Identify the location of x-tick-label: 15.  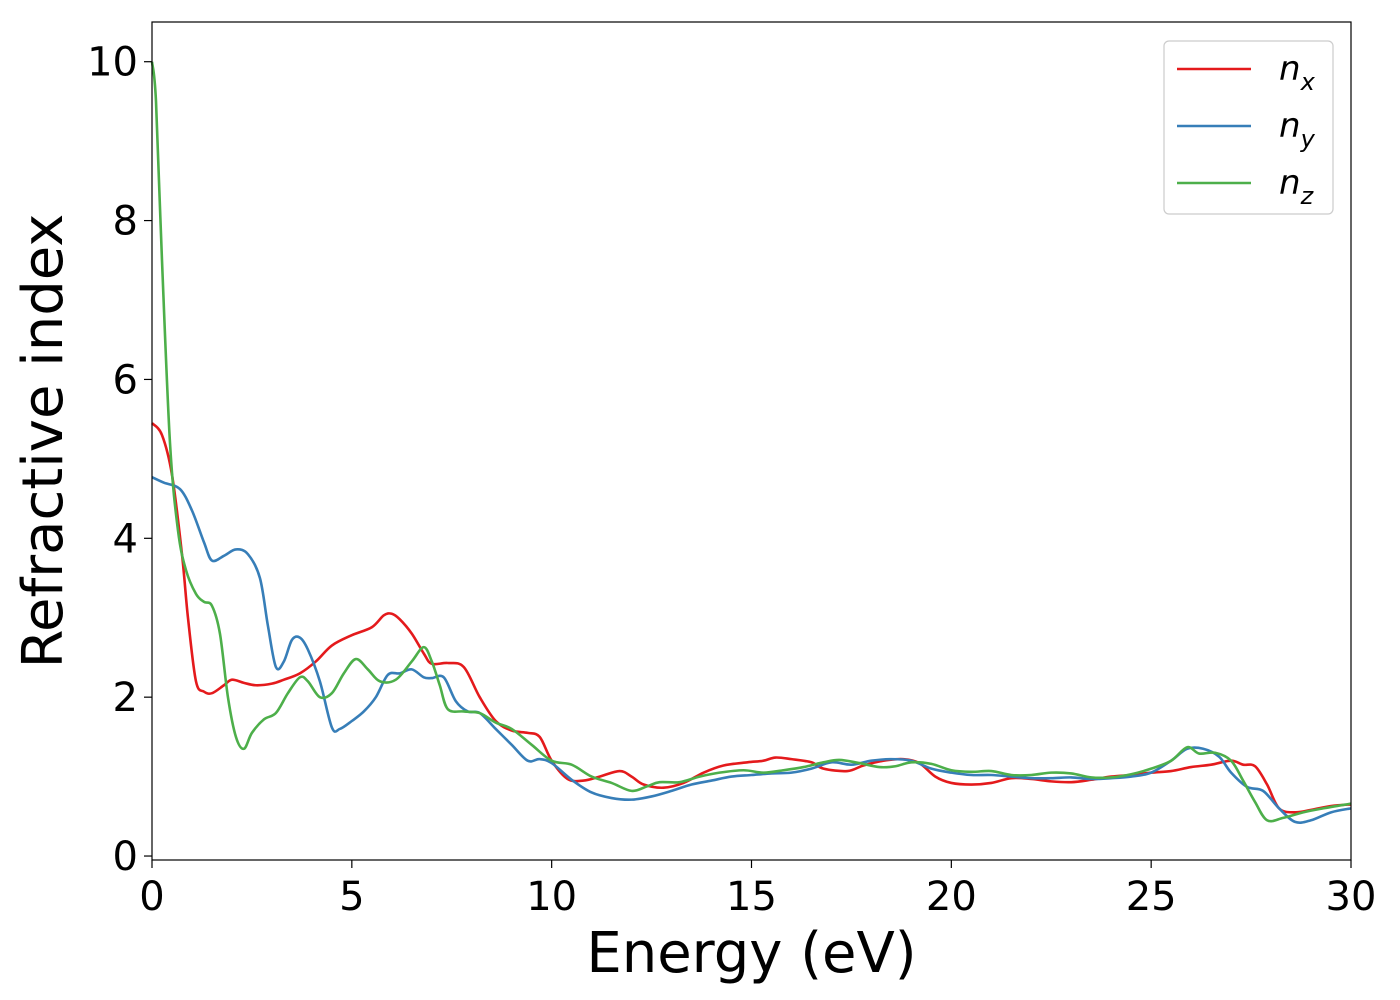
(751, 897).